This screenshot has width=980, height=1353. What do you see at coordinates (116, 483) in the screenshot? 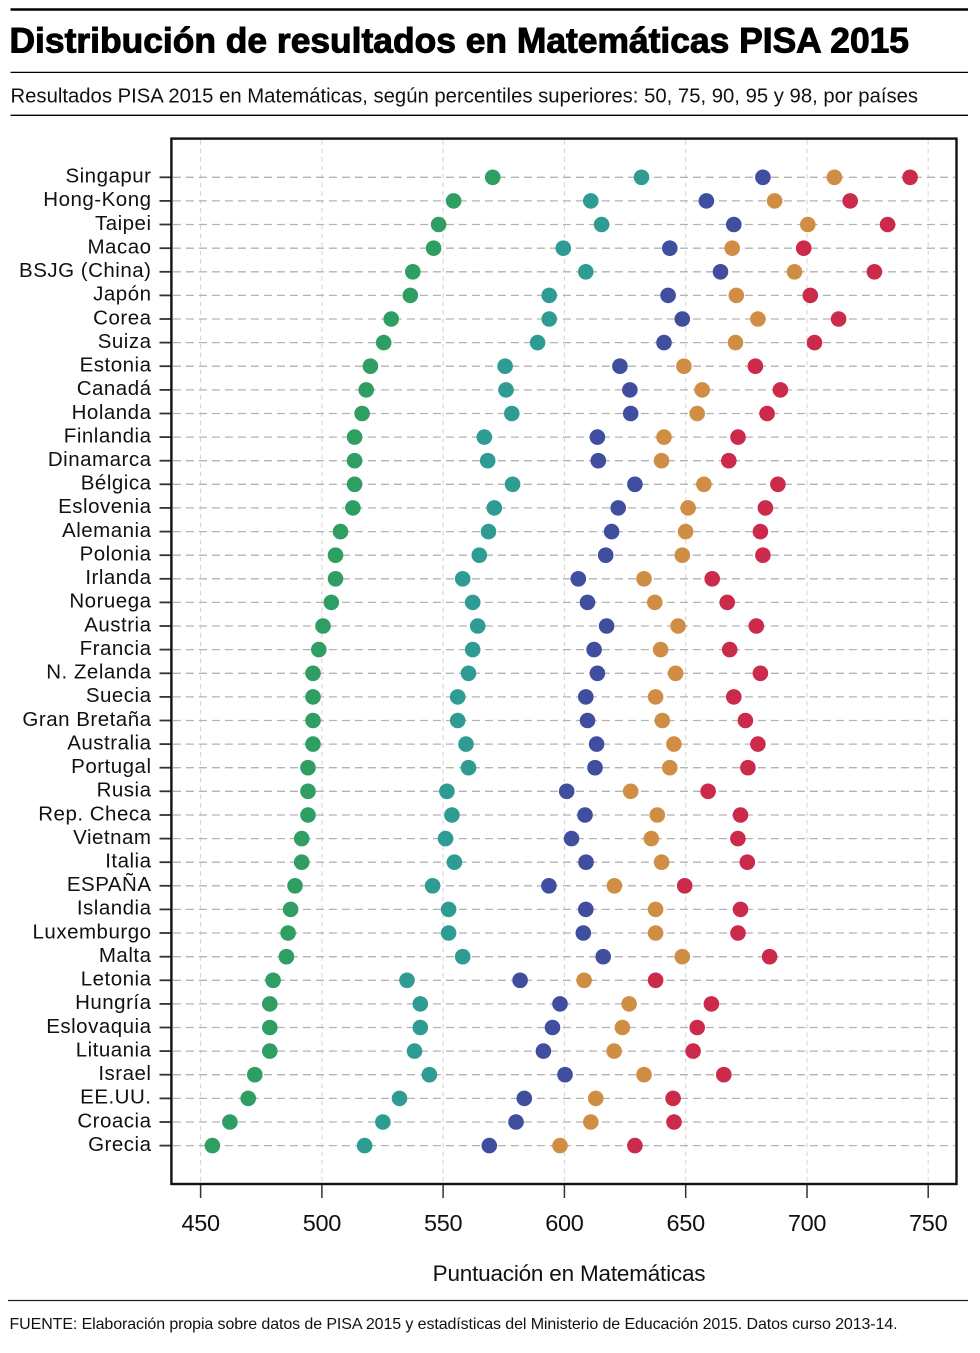
I see `svg-text: Bélgica` at bounding box center [116, 483].